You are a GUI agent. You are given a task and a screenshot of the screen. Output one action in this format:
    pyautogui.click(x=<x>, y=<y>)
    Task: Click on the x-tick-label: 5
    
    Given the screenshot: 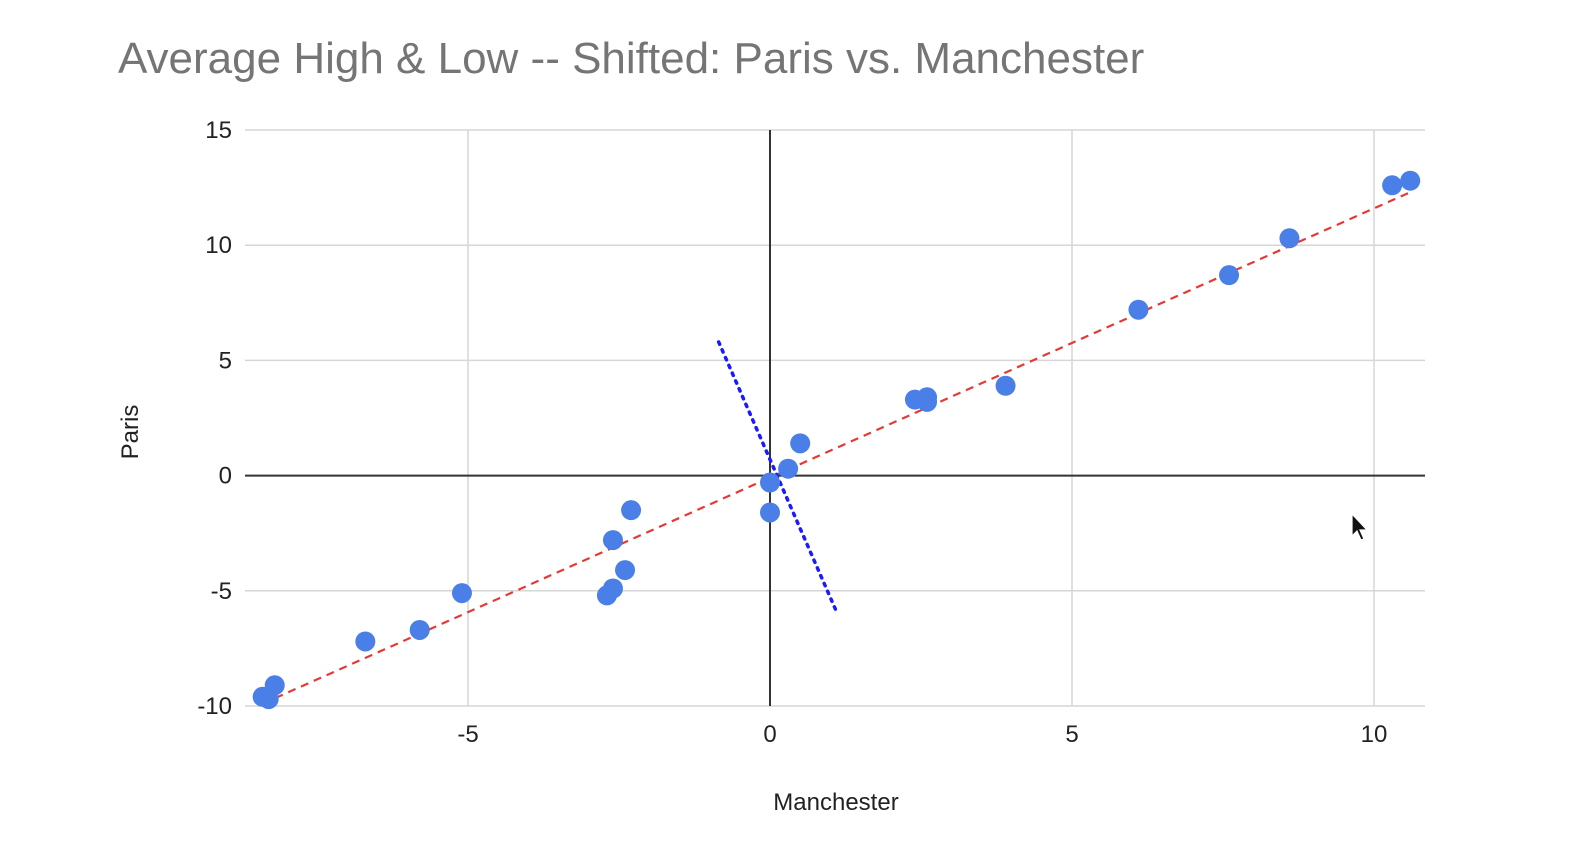 What is the action you would take?
    pyautogui.click(x=1071, y=734)
    